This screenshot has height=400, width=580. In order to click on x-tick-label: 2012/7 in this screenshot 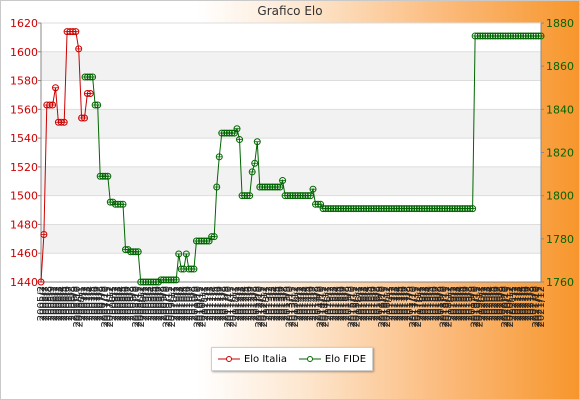, I will do `click(251, 303)`.